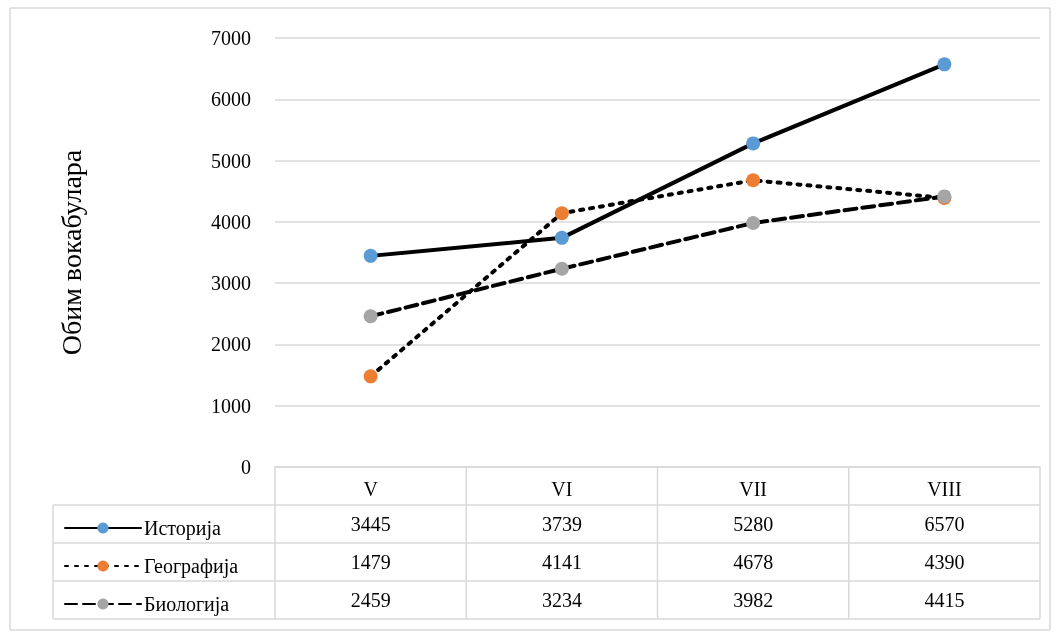 This screenshot has width=1060, height=632. What do you see at coordinates (753, 562) in the screenshot?
I see `data-label: 4678` at bounding box center [753, 562].